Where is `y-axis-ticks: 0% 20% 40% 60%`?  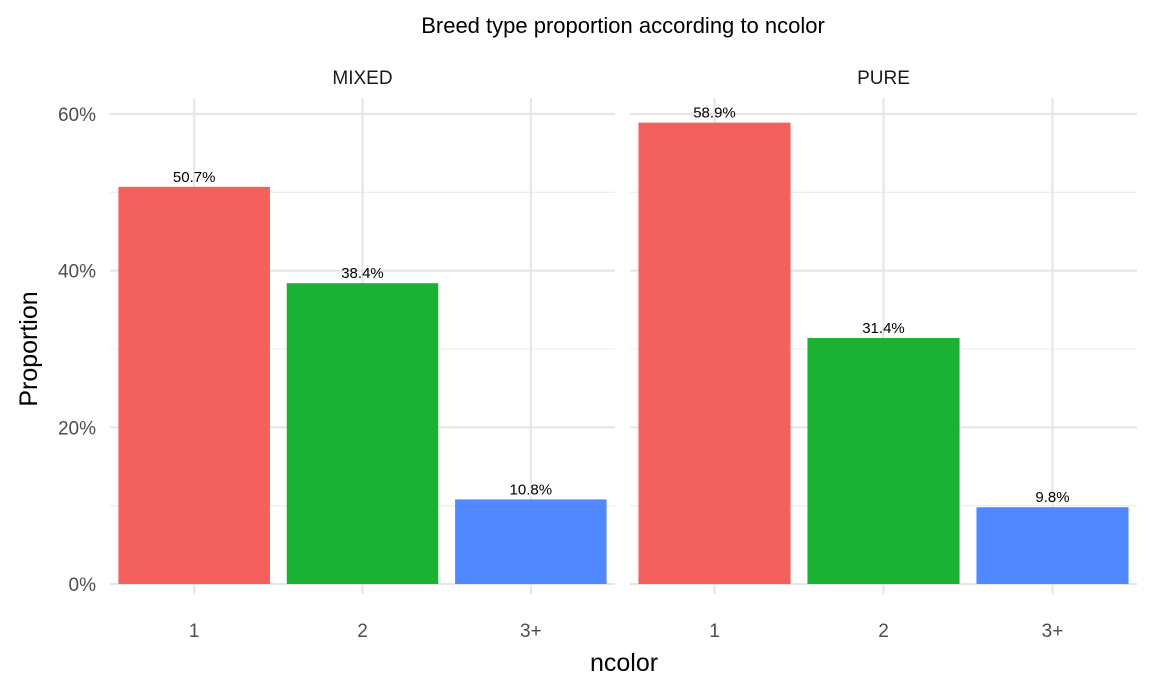
y-axis-ticks: 0% 20% 40% 60% is located at coordinates (77, 350).